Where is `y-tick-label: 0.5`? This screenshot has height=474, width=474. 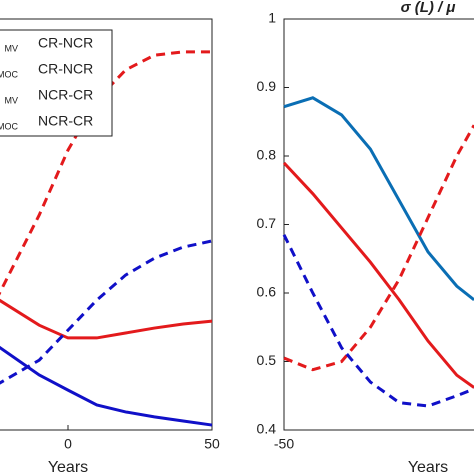
y-tick-label: 0.5 is located at coordinates (267, 360).